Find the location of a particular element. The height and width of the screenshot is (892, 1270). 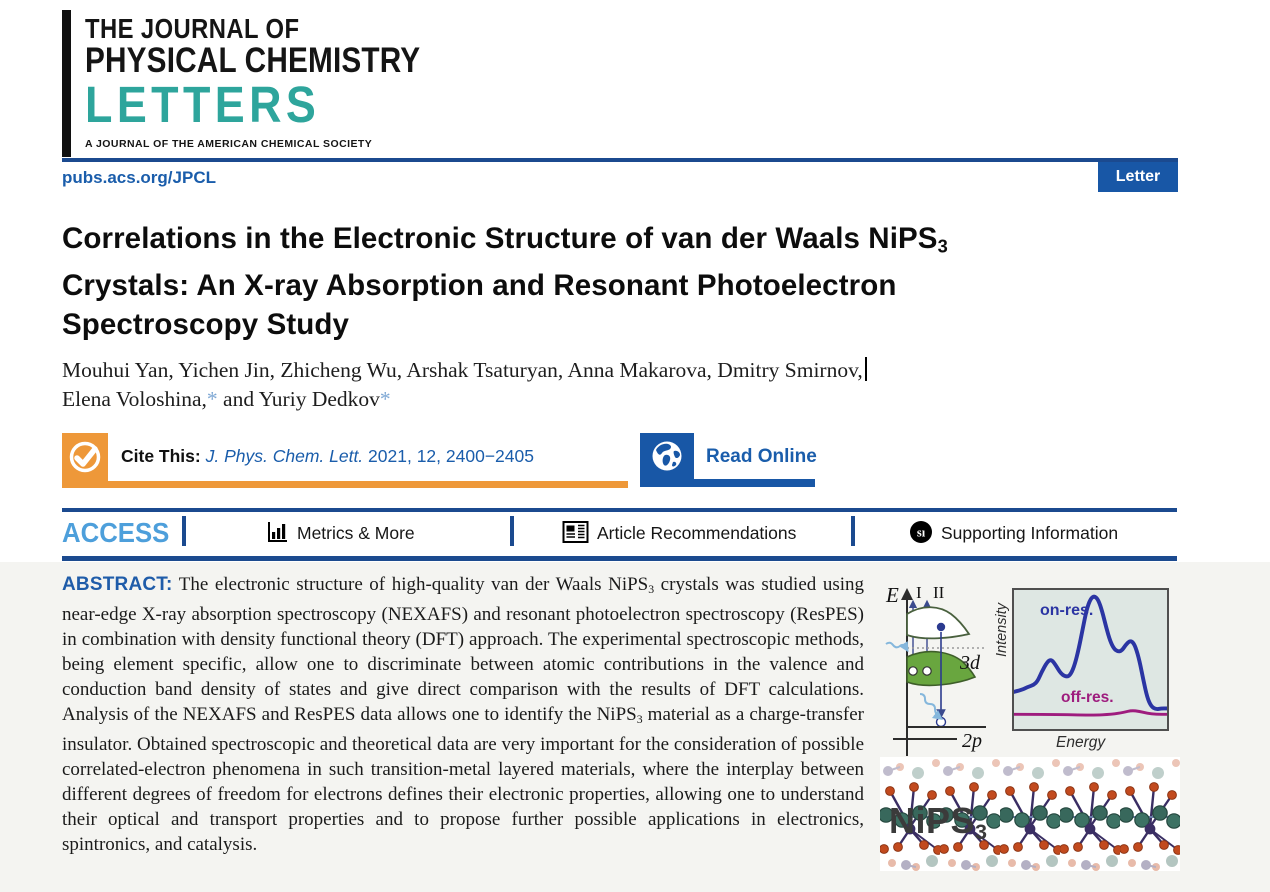

cite-this-button is located at coordinates (85, 457).